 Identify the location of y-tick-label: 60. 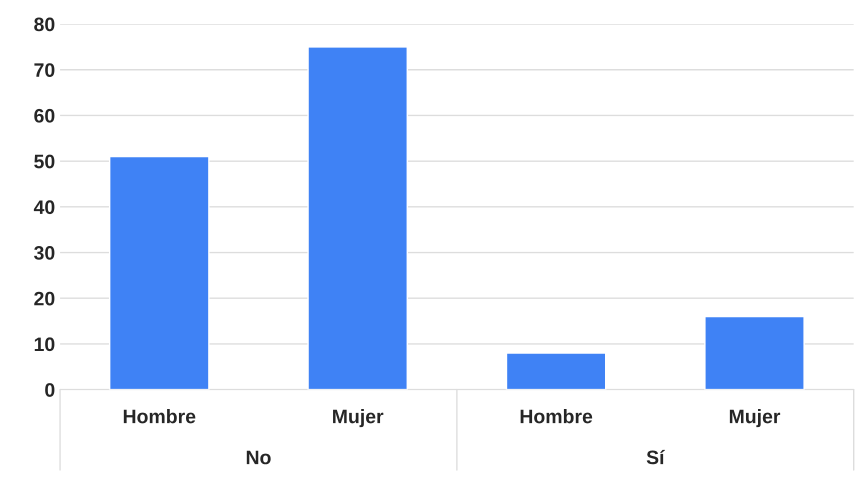
(44, 115).